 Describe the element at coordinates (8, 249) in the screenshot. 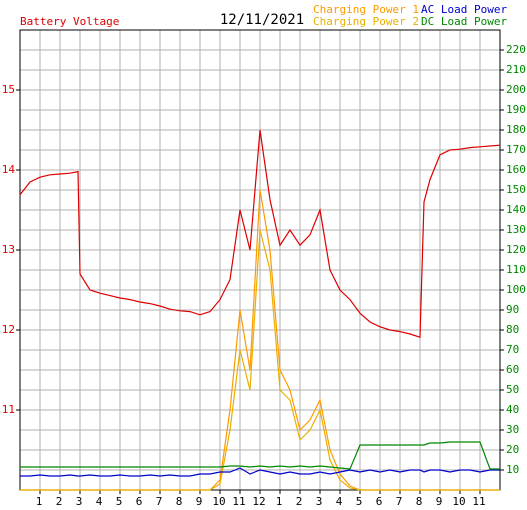

I see `y-tick-label: 13` at that location.